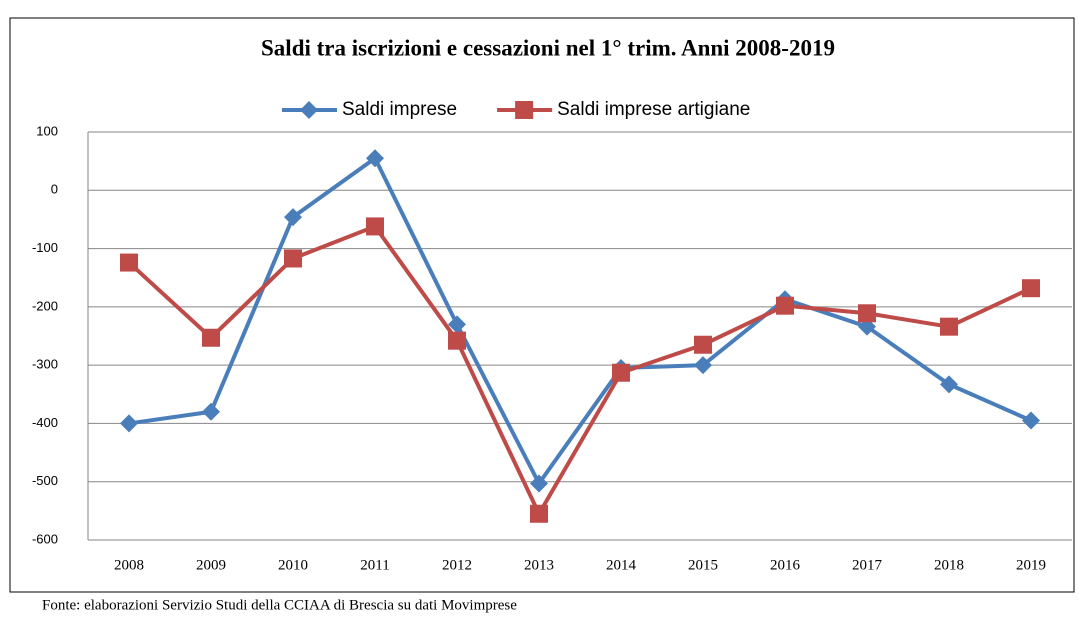 Image resolution: width=1079 pixels, height=619 pixels. I want to click on y-tick-label: -100, so click(45, 247).